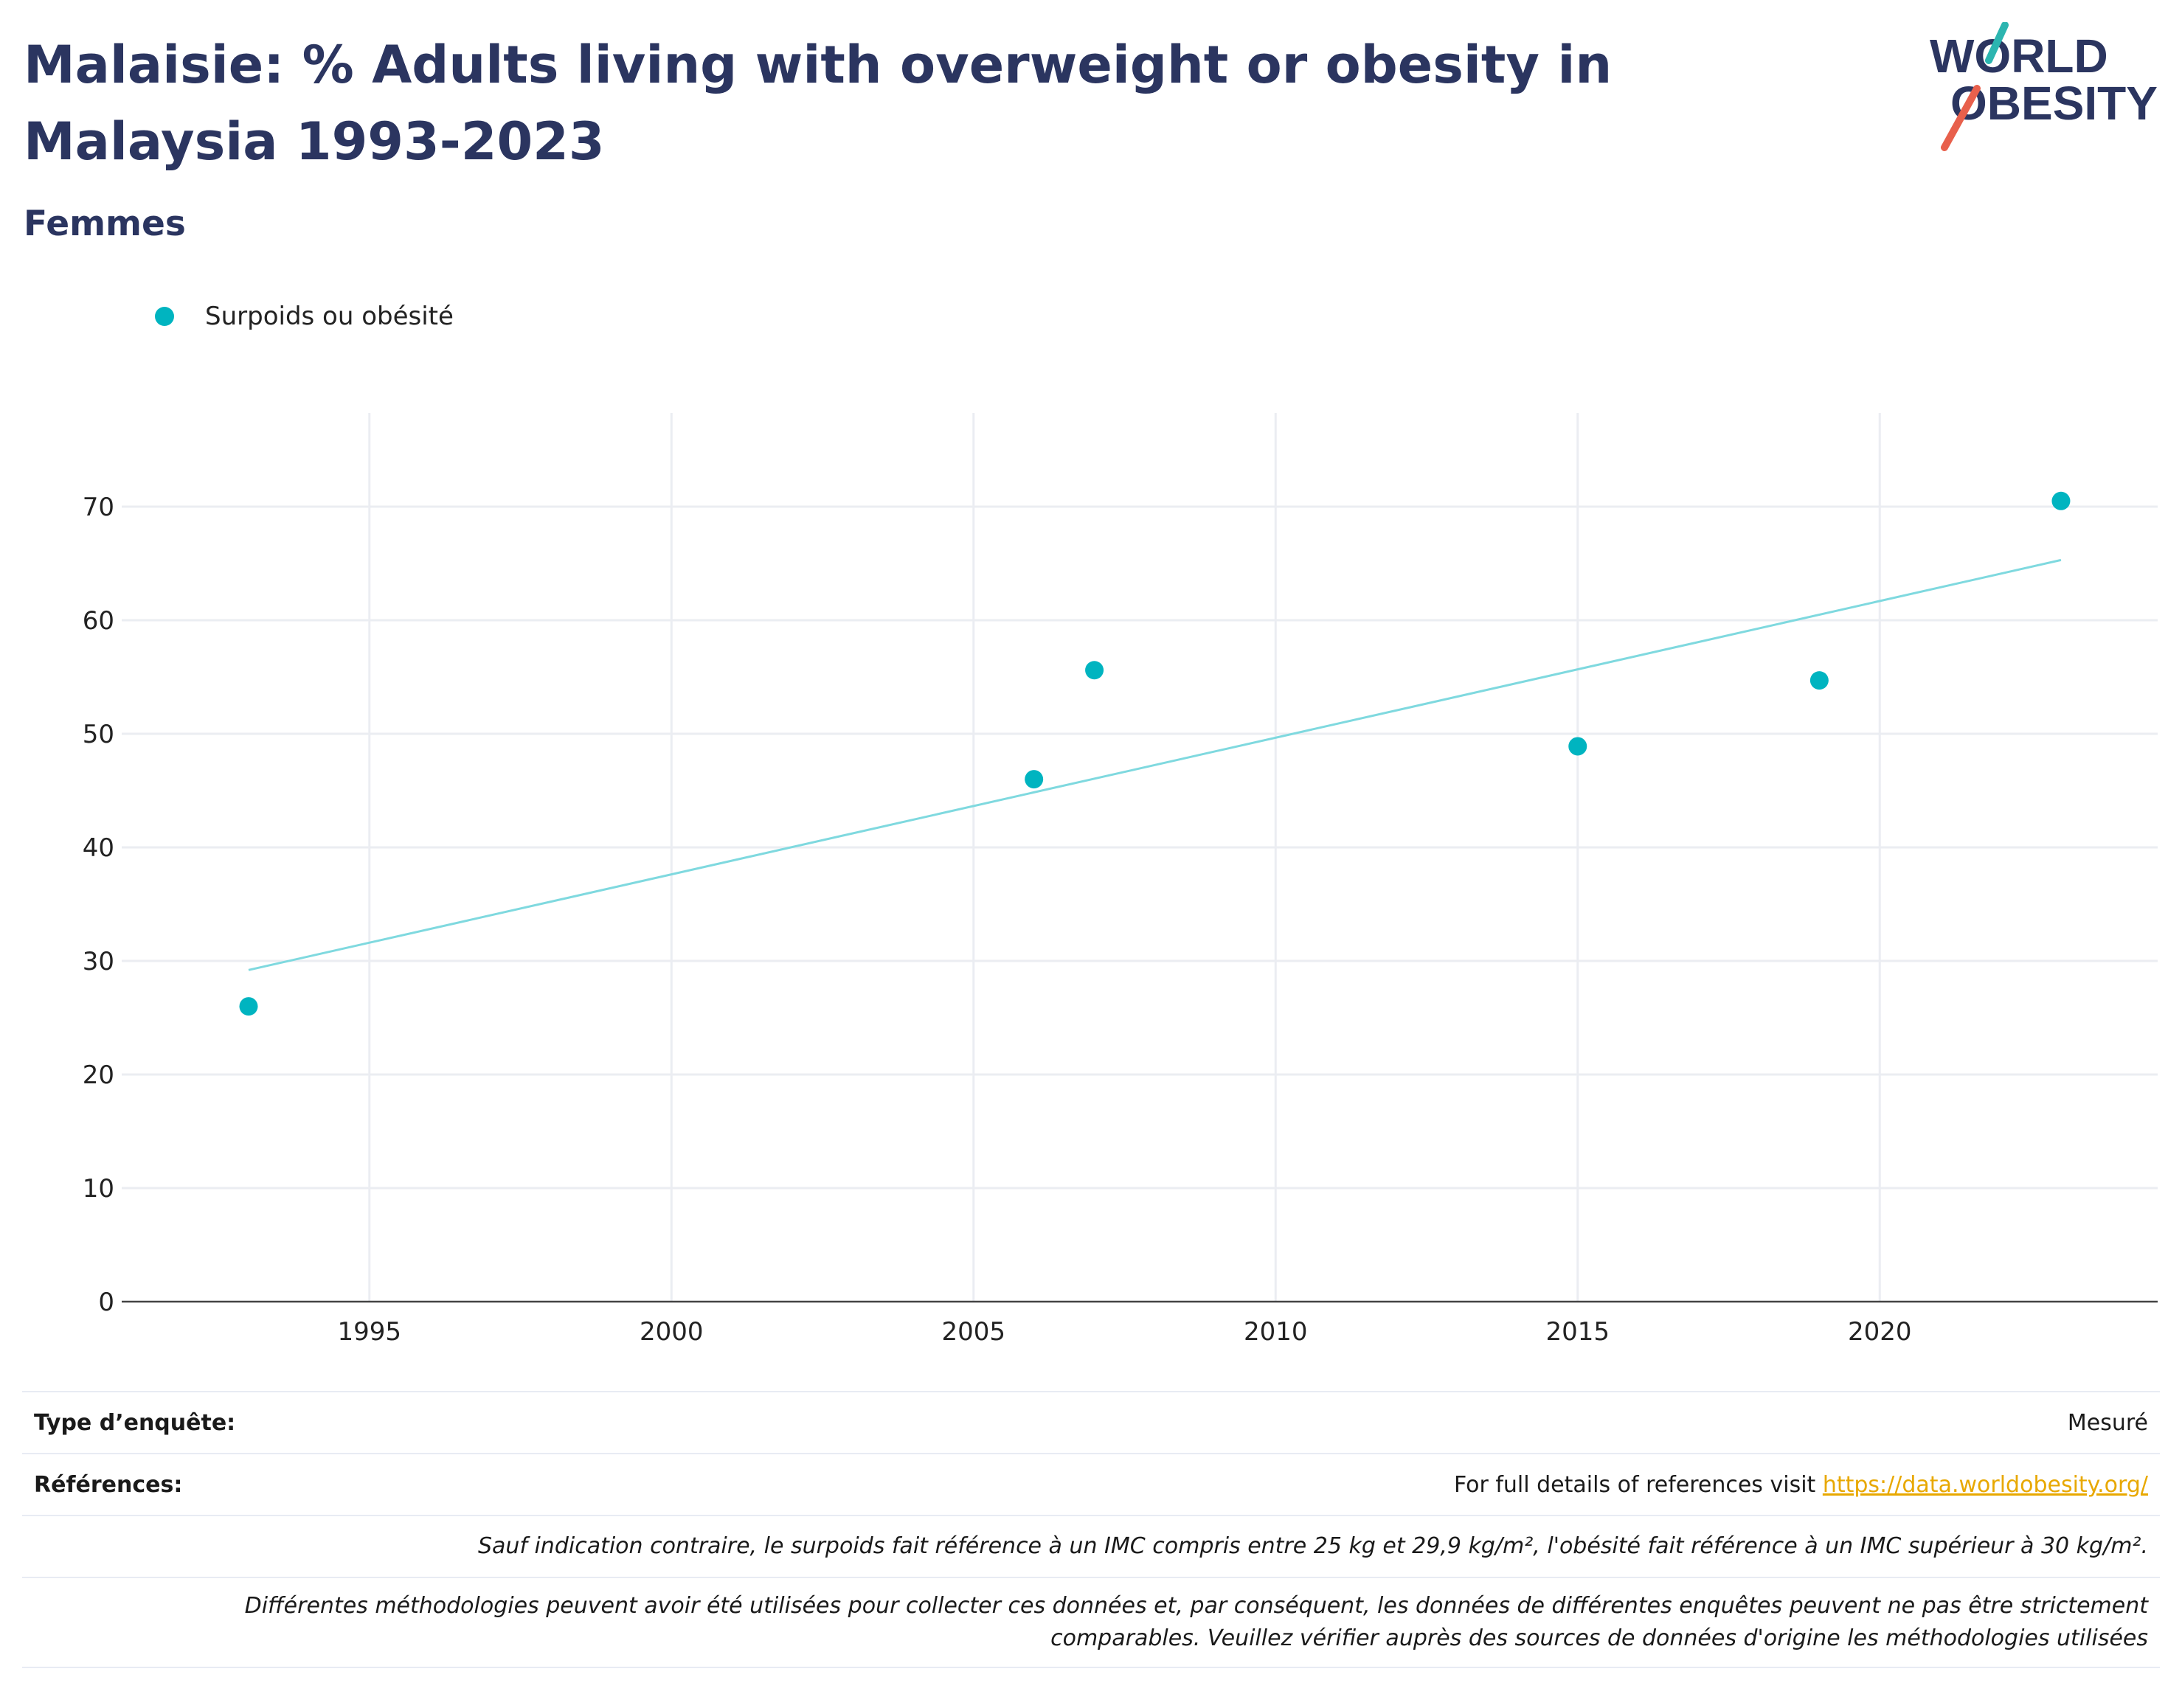 The image size is (2182, 1708). I want to click on survey-type-value: Mesuré, so click(2107, 1422).